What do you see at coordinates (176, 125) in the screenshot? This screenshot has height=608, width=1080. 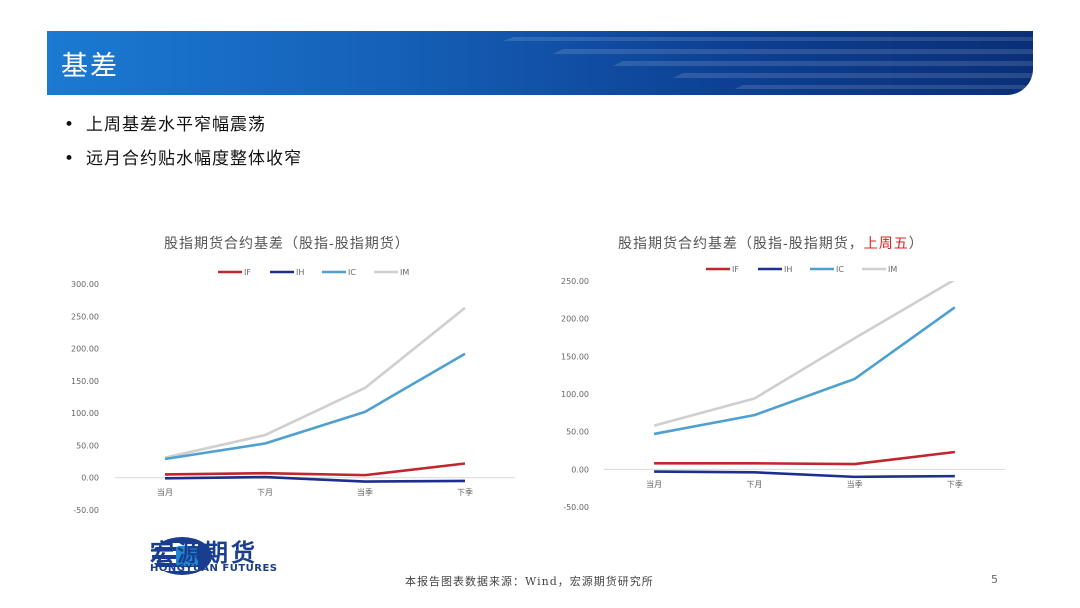 I see `bullet-text: 上周基差水平窄幅震荡` at bounding box center [176, 125].